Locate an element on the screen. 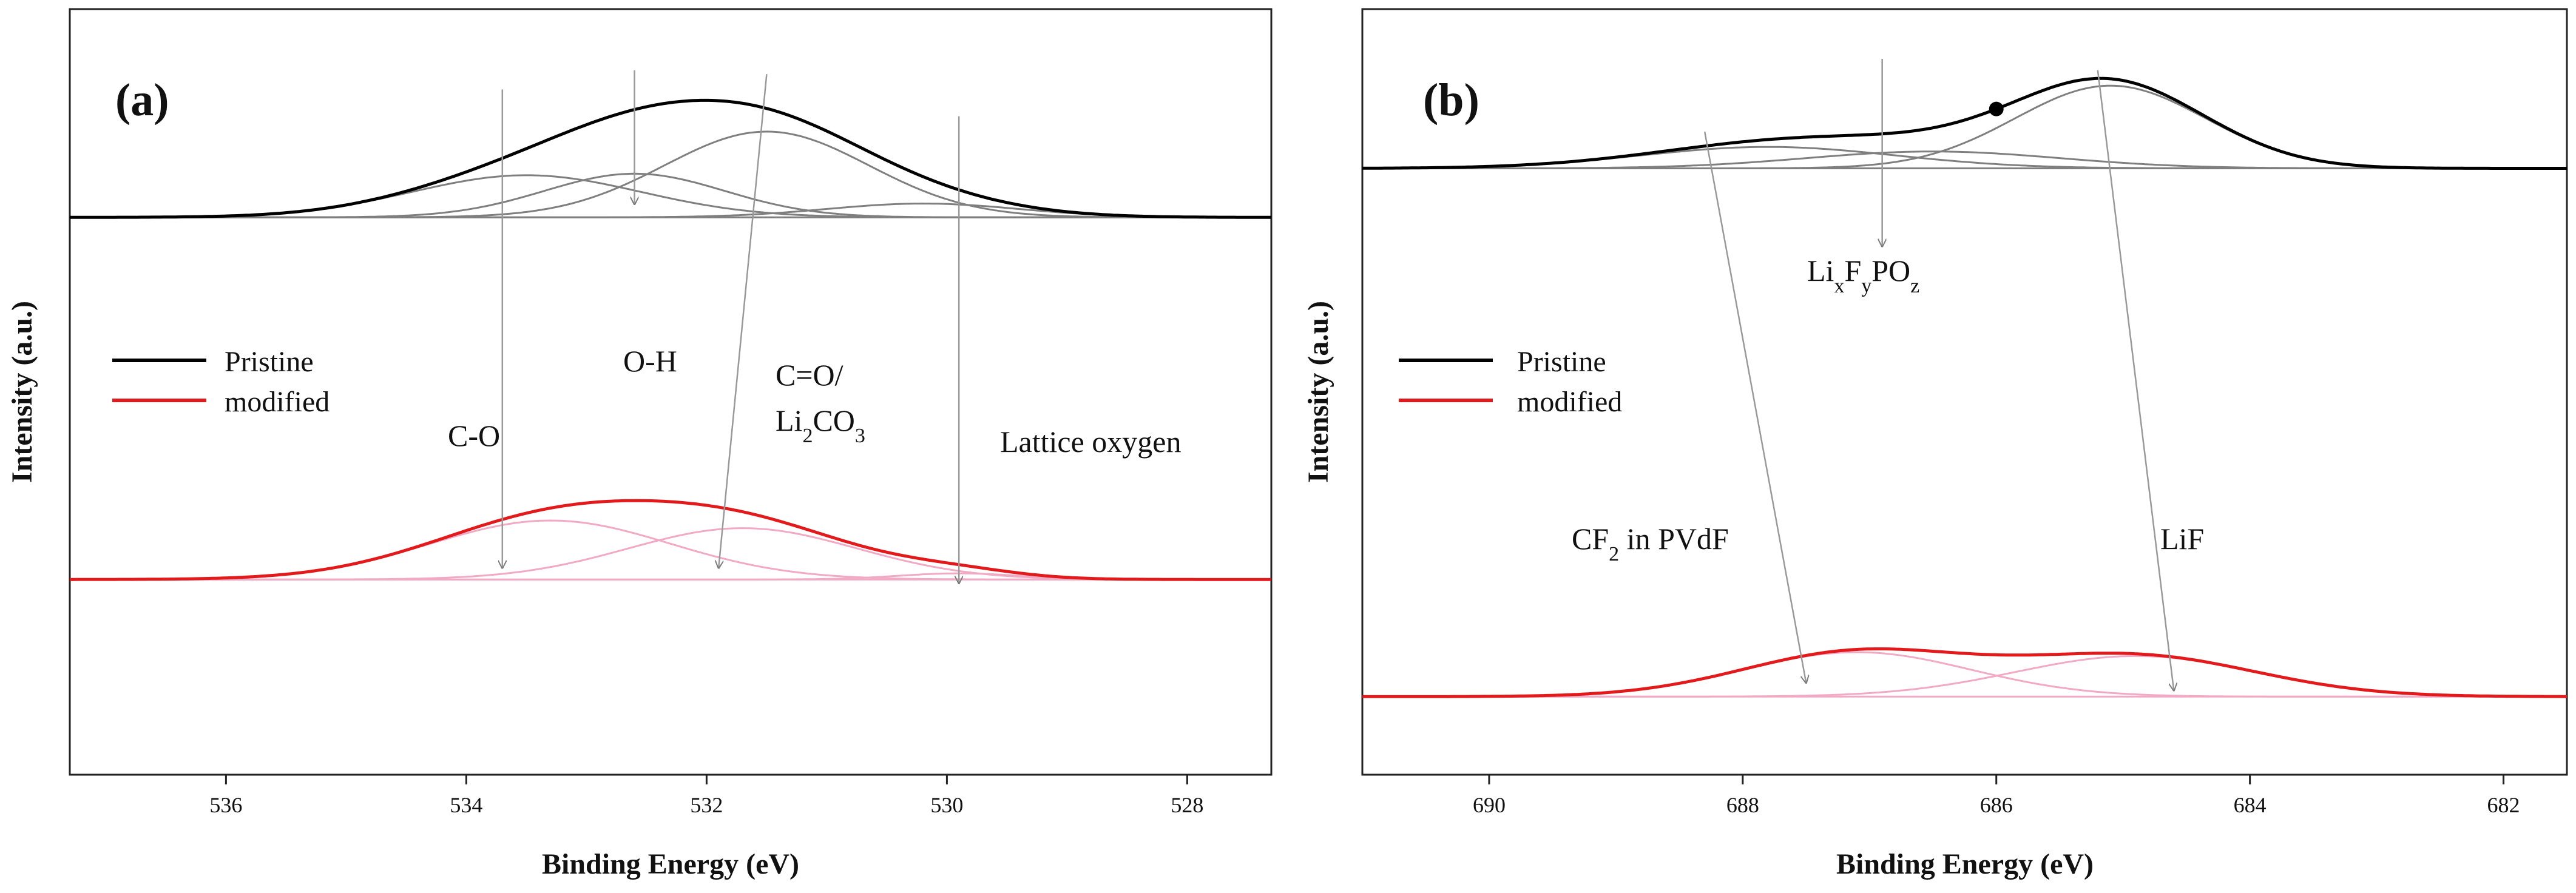 The width and height of the screenshot is (2576, 893). panel-a-pristine-envelope is located at coordinates (670, 158).